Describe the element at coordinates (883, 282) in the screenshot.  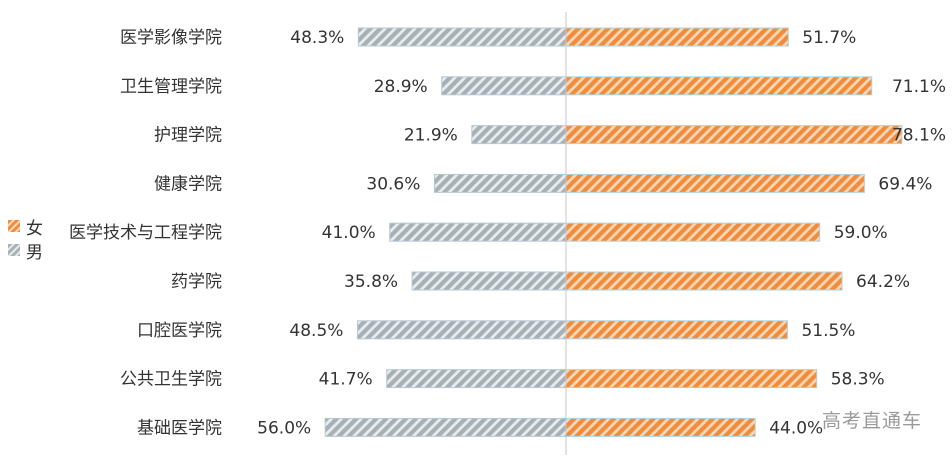
I see `data-label-female: 64.2%` at that location.